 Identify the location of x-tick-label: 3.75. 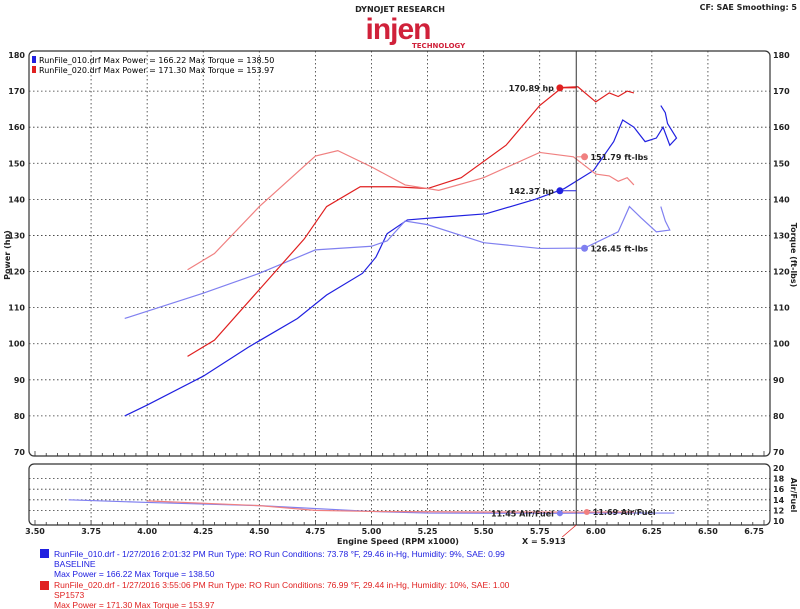
(91, 531).